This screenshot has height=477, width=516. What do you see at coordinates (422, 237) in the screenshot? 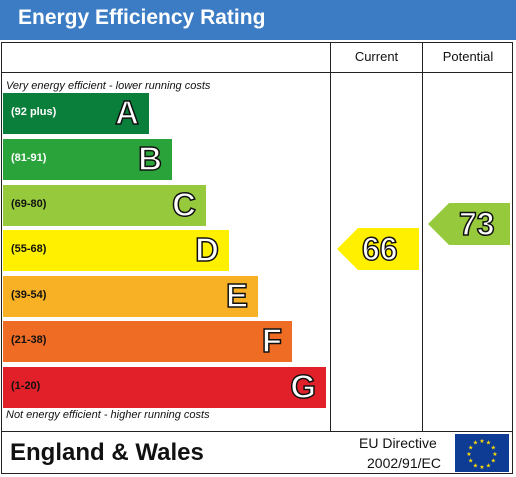
I see `column-divider-potential` at bounding box center [422, 237].